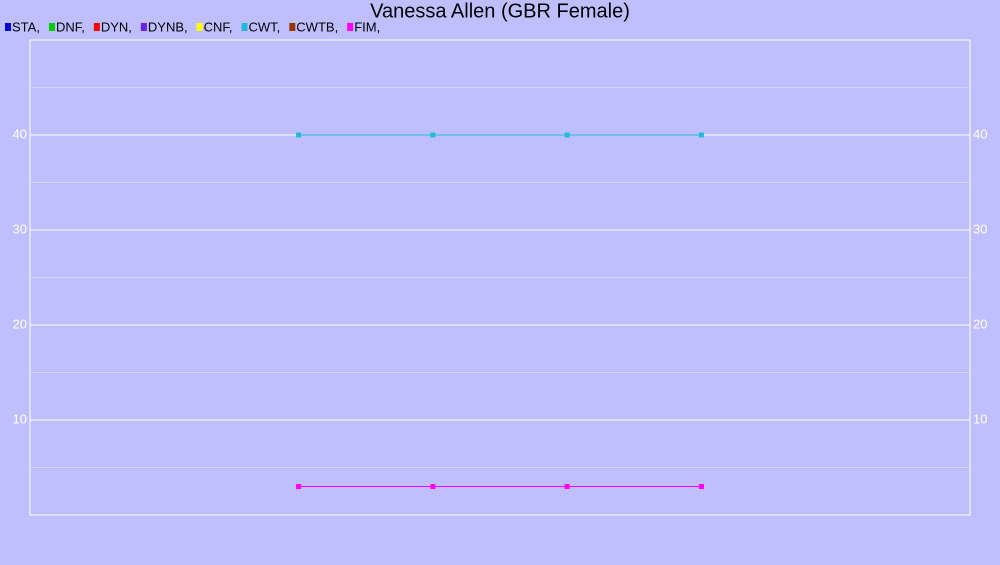 Image resolution: width=1000 pixels, height=565 pixels. What do you see at coordinates (218, 26) in the screenshot?
I see `legend-label: CNF,` at bounding box center [218, 26].